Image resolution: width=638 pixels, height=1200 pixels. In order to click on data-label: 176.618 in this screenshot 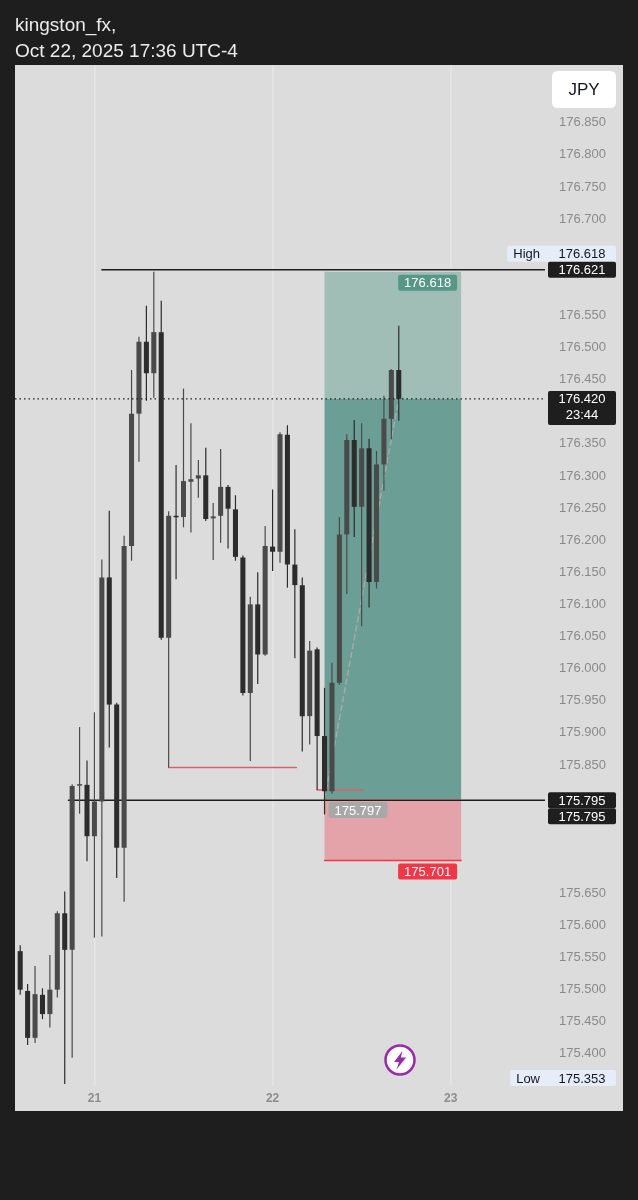, I will do `click(428, 283)`.